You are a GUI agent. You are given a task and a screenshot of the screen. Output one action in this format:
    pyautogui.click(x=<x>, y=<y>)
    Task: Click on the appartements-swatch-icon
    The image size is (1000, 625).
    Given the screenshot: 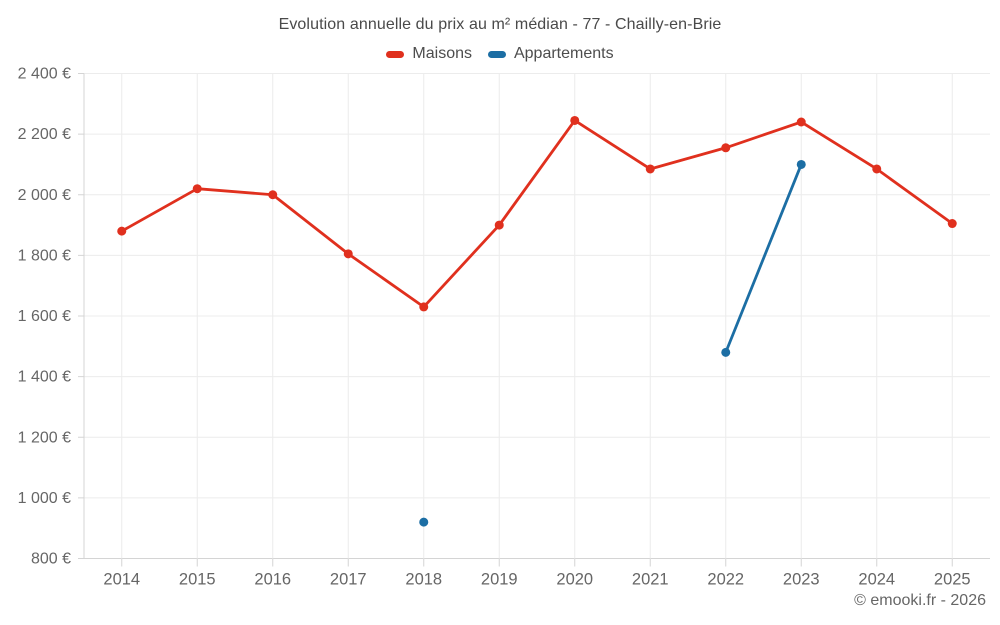 What is the action you would take?
    pyautogui.click(x=496, y=54)
    